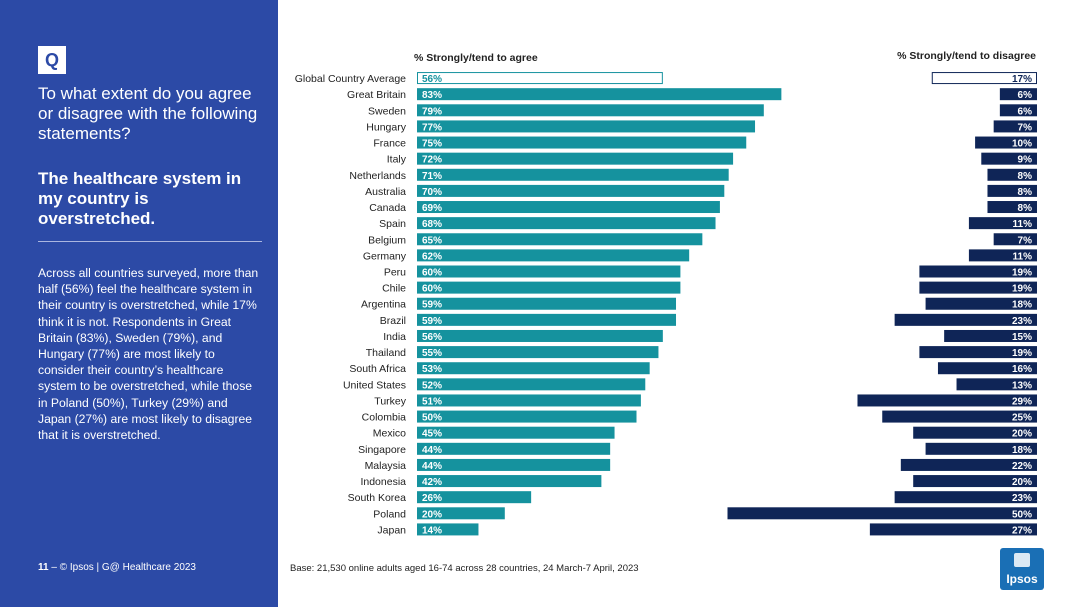  Describe the element at coordinates (385, 192) in the screenshot. I see `category-label: Australia` at that location.